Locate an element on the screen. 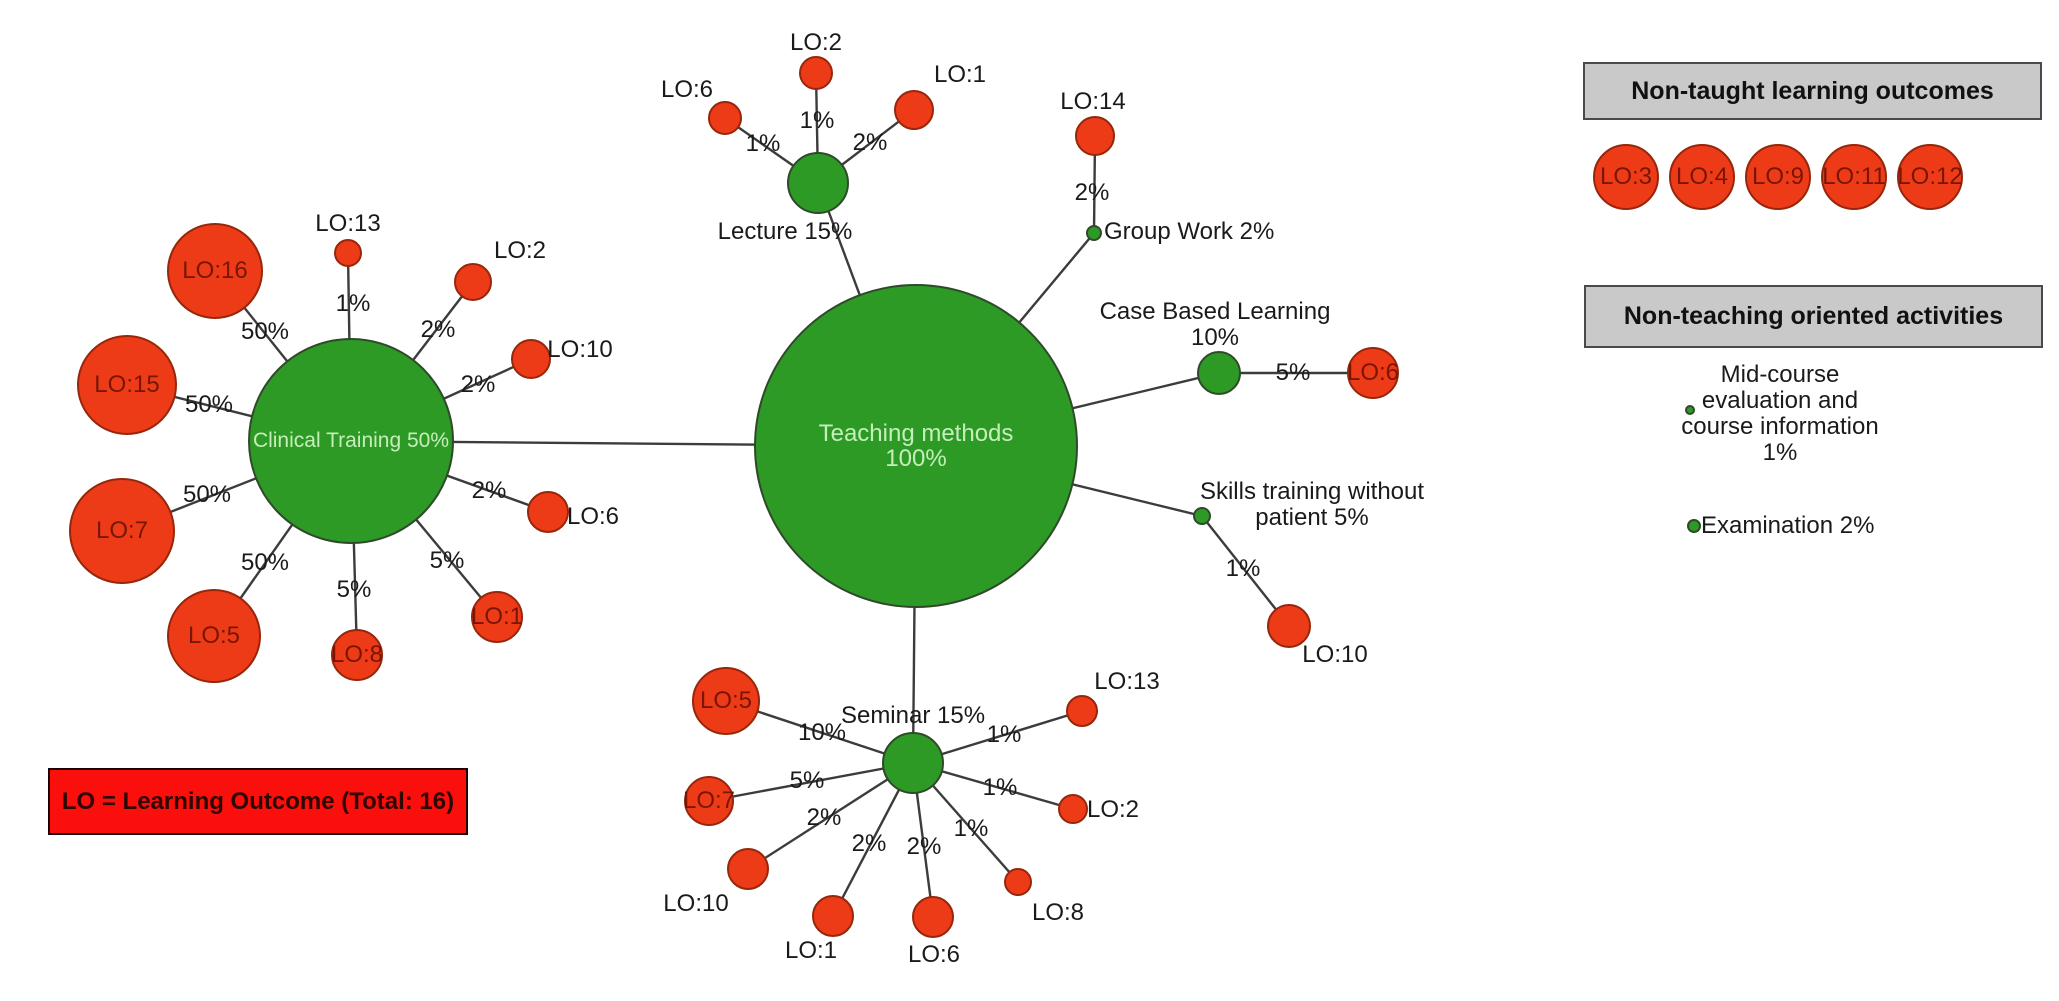 Image resolution: width=2059 pixels, height=1001 pixels. skills-lo-10-node is located at coordinates (1289, 626).